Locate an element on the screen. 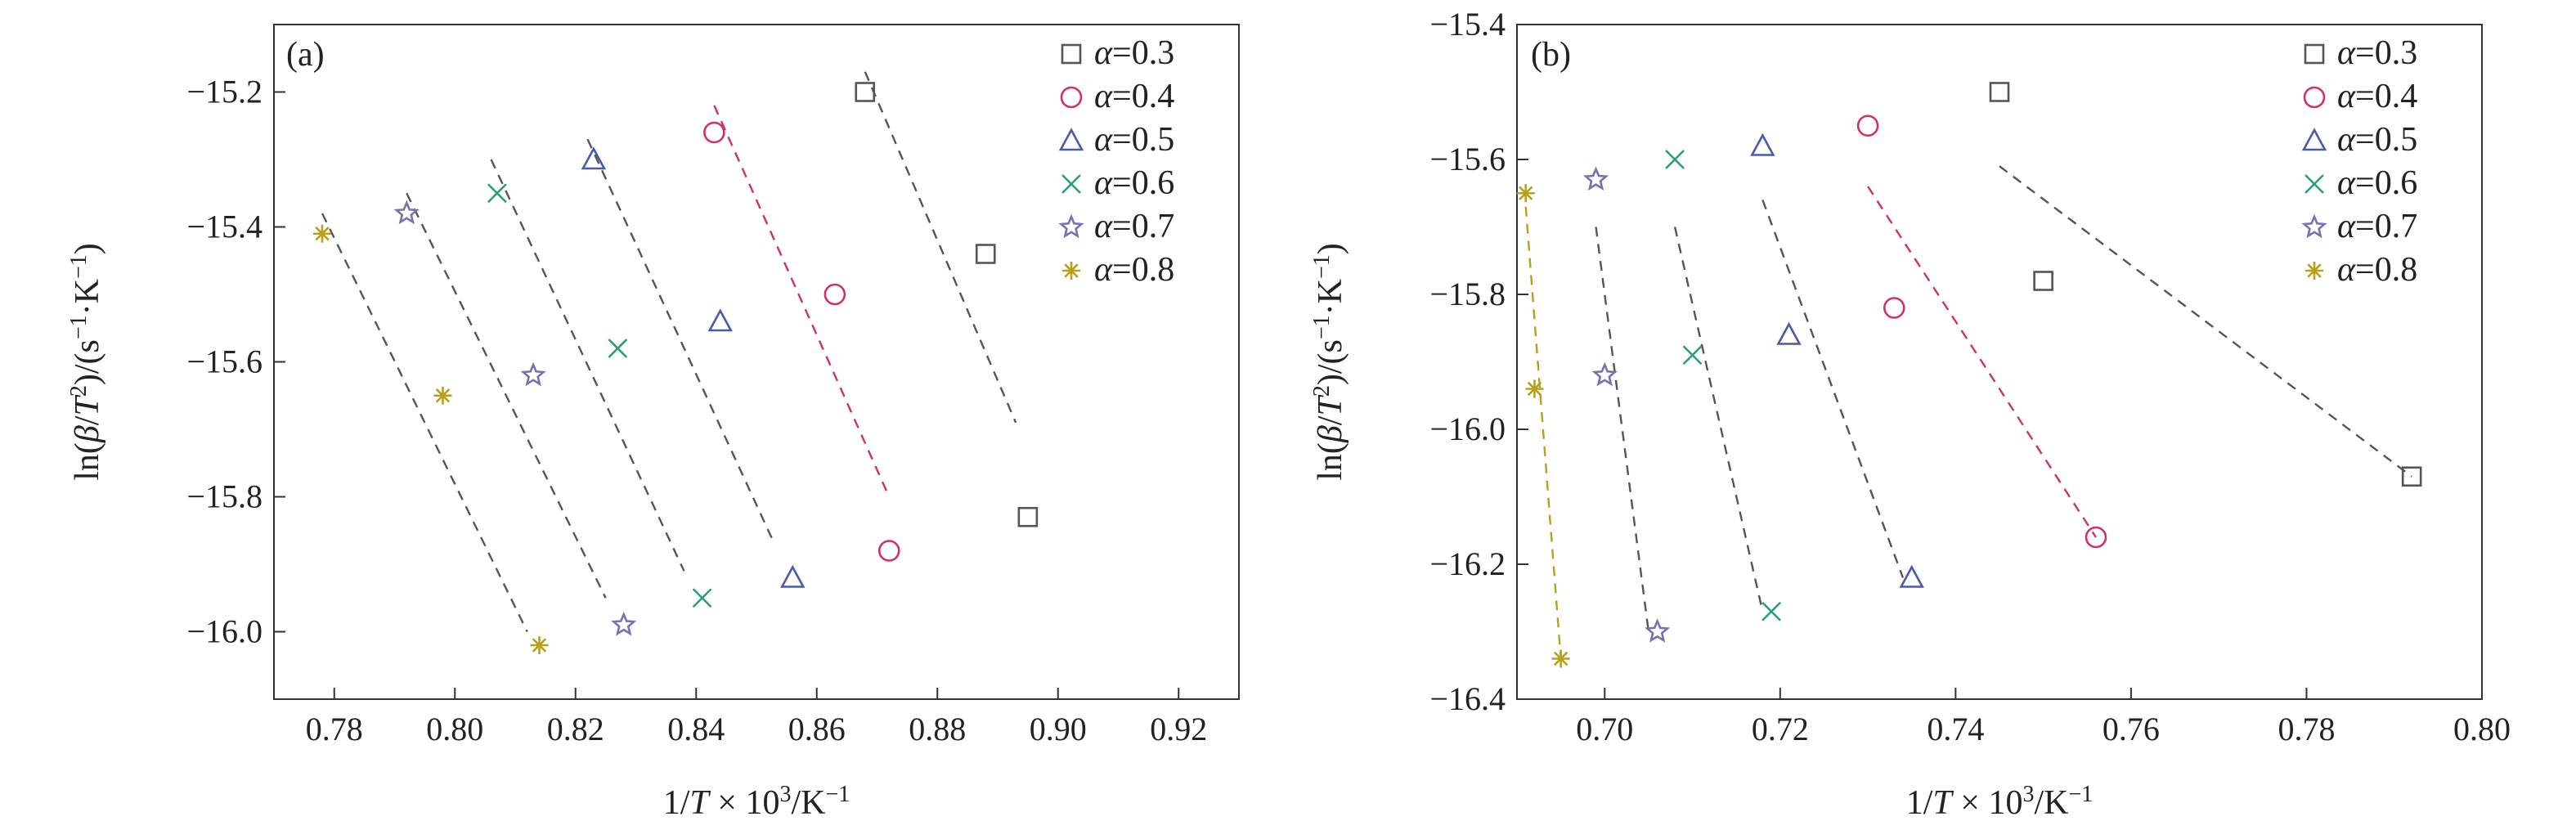 The height and width of the screenshot is (839, 2576). series-alpha-0.7 is located at coordinates (1627, 404).